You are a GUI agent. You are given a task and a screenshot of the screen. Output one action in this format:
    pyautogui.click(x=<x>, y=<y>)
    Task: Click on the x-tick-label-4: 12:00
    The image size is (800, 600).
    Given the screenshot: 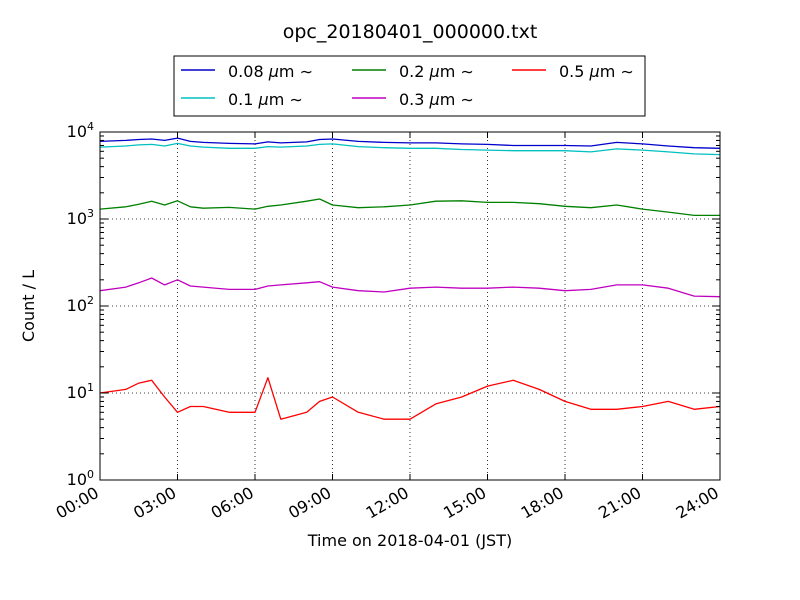 What is the action you would take?
    pyautogui.click(x=387, y=503)
    